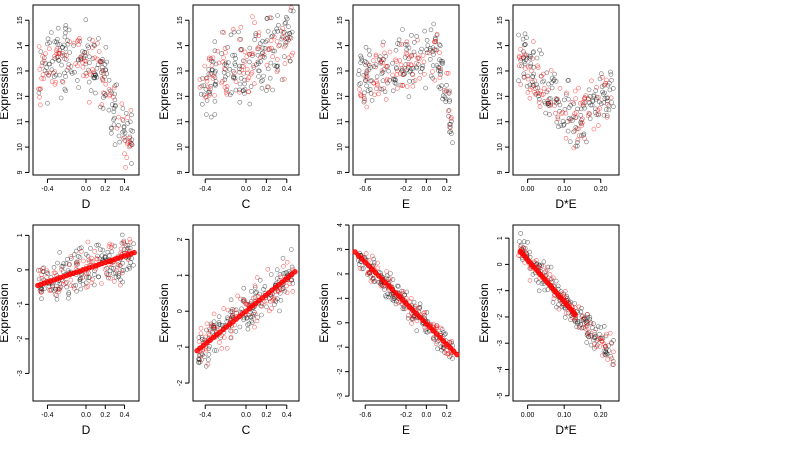  I want to click on y-tick-label: 14, so click(180, 46).